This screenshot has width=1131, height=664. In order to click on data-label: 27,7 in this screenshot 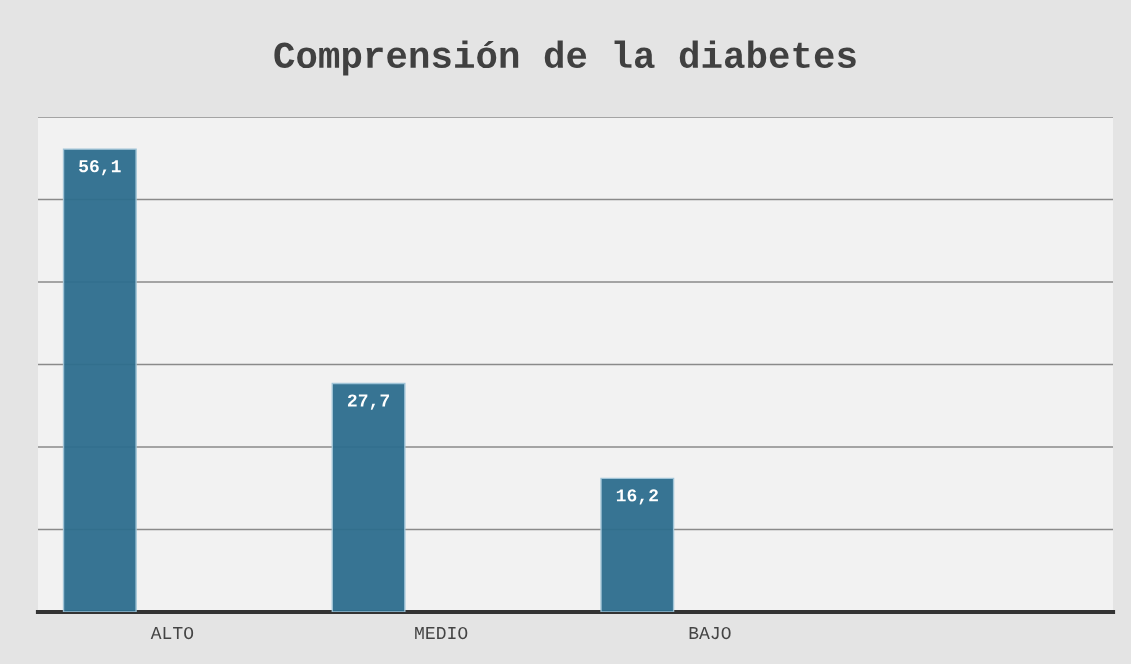, I will do `click(368, 402)`.